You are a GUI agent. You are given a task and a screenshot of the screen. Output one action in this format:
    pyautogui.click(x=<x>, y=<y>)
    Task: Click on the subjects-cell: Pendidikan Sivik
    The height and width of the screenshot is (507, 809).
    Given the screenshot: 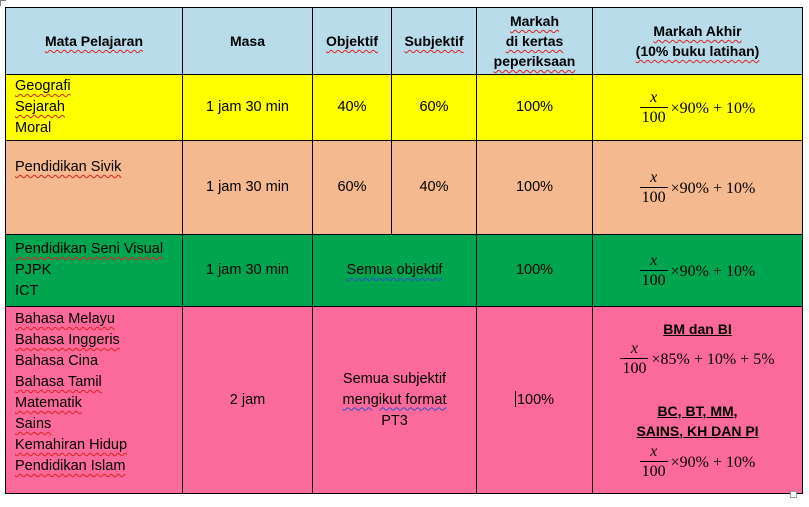 What is the action you would take?
    pyautogui.click(x=94, y=187)
    